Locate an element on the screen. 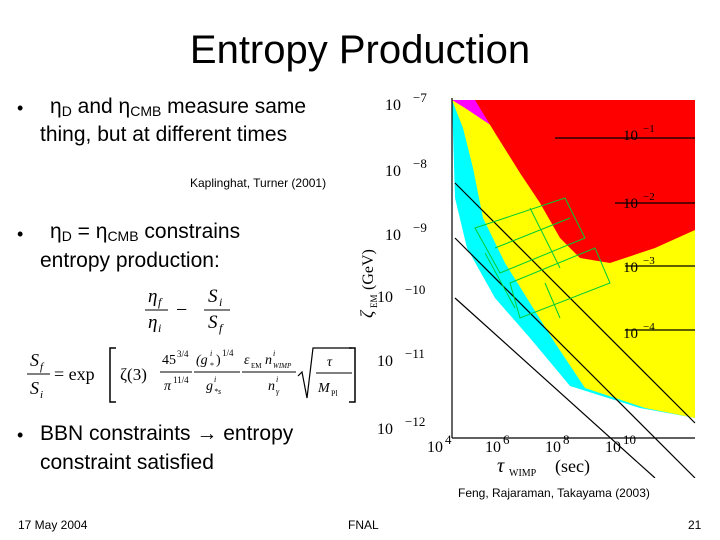  slide-title: Entropy Production is located at coordinates (360, 50).